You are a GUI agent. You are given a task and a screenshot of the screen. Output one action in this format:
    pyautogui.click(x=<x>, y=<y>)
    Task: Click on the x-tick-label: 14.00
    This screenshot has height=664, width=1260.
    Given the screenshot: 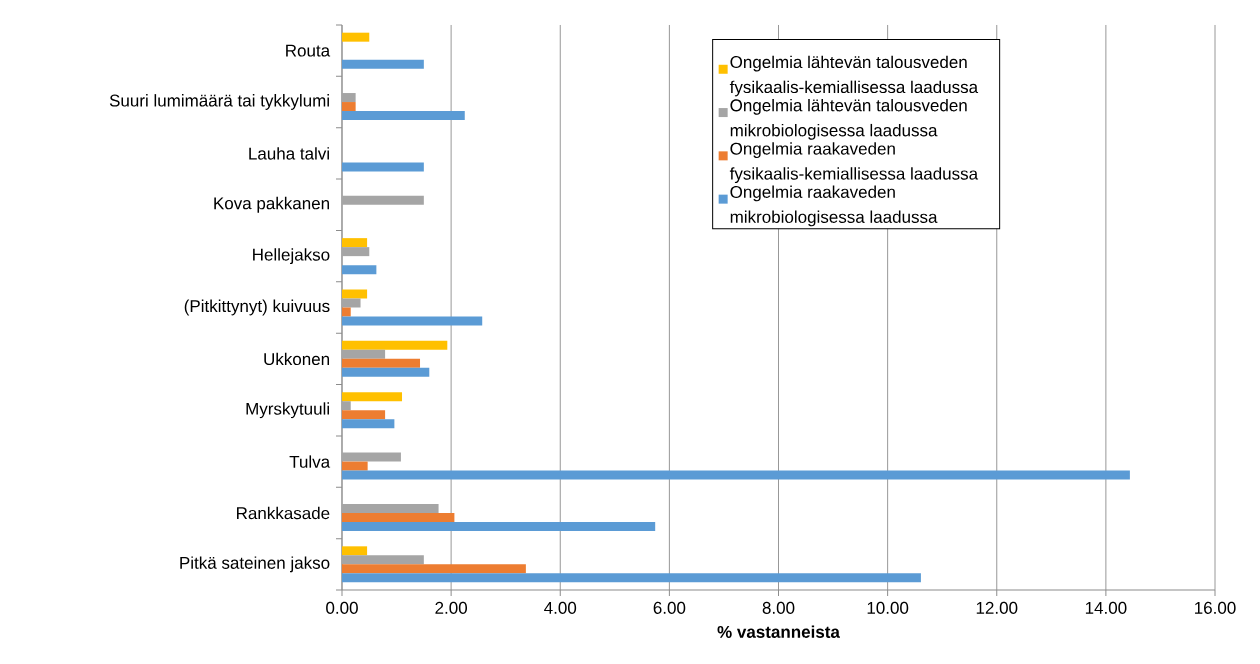 What is the action you would take?
    pyautogui.click(x=1106, y=607)
    